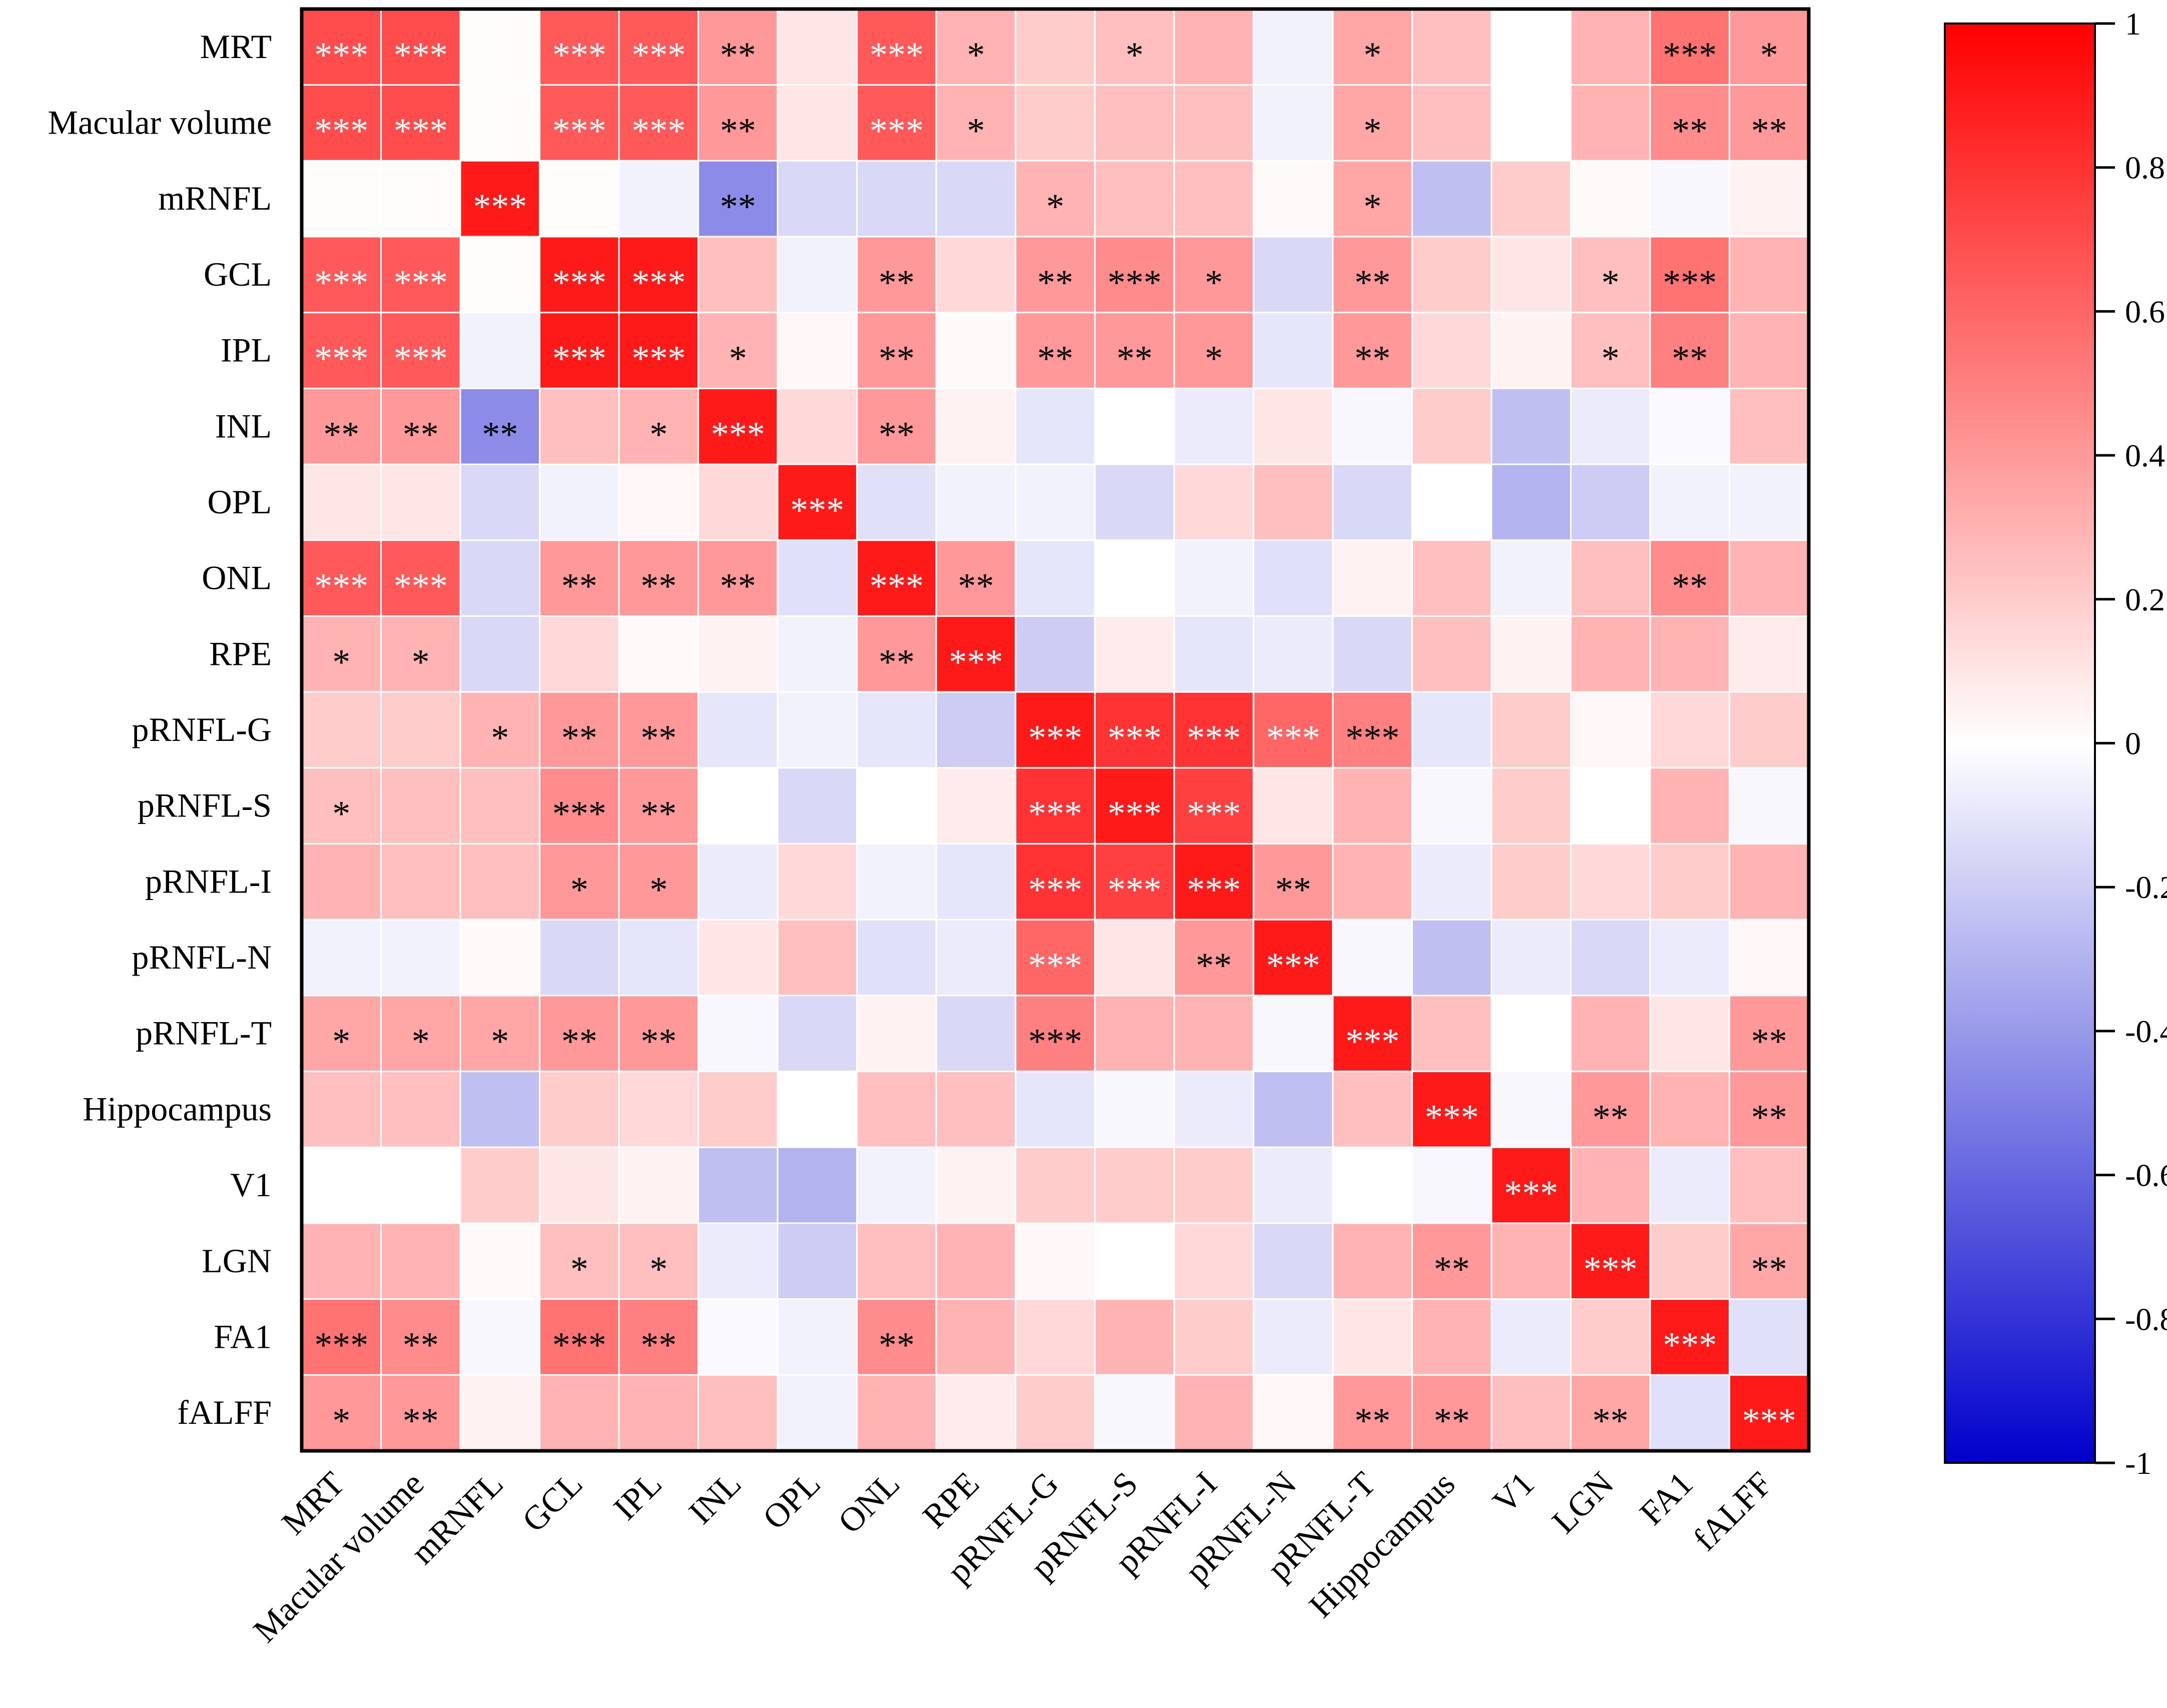 This screenshot has width=2167, height=1708. Describe the element at coordinates (2146, 1032) in the screenshot. I see `colorbar-tick-label: -0.4` at that location.